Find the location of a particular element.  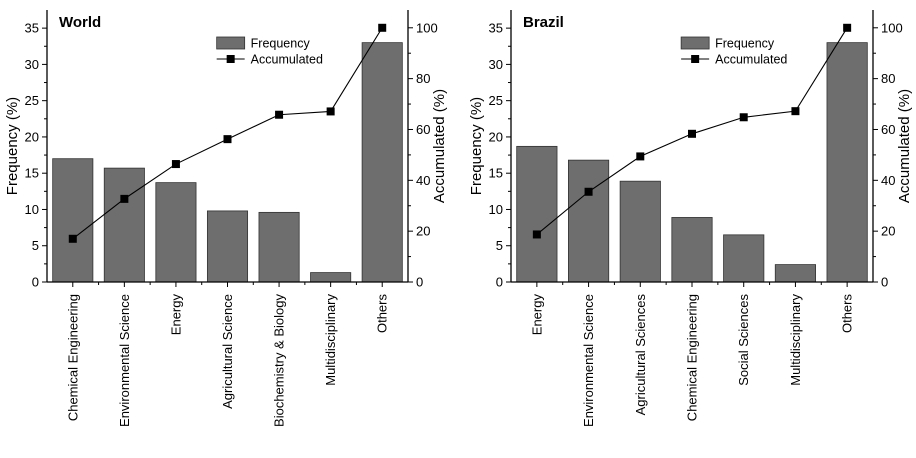

world-y2tick-label-5: 100 is located at coordinates (427, 27).